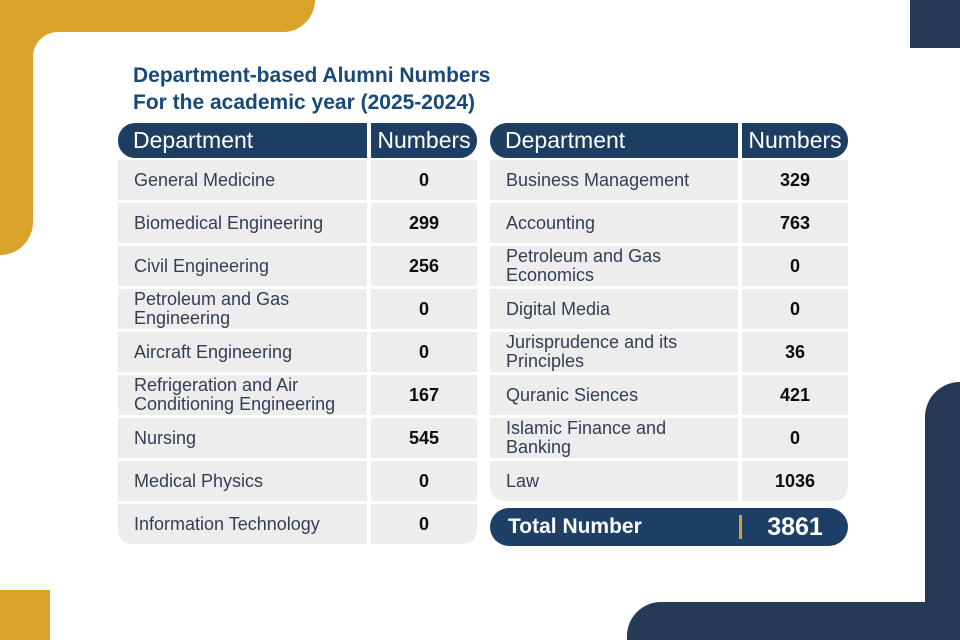 This screenshot has height=640, width=960. Describe the element at coordinates (614, 395) in the screenshot. I see `department-cell: Quranic Siences` at that location.